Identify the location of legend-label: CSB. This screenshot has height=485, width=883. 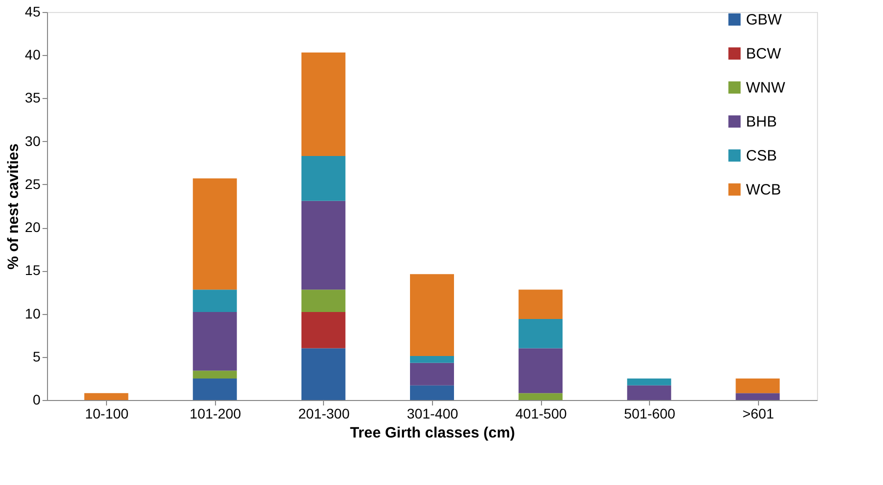
(761, 156).